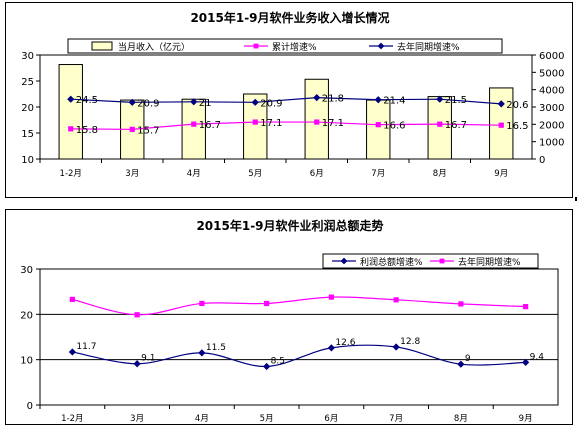 The image size is (580, 430). Describe the element at coordinates (27, 108) in the screenshot. I see `left-tick-label: 20` at that location.